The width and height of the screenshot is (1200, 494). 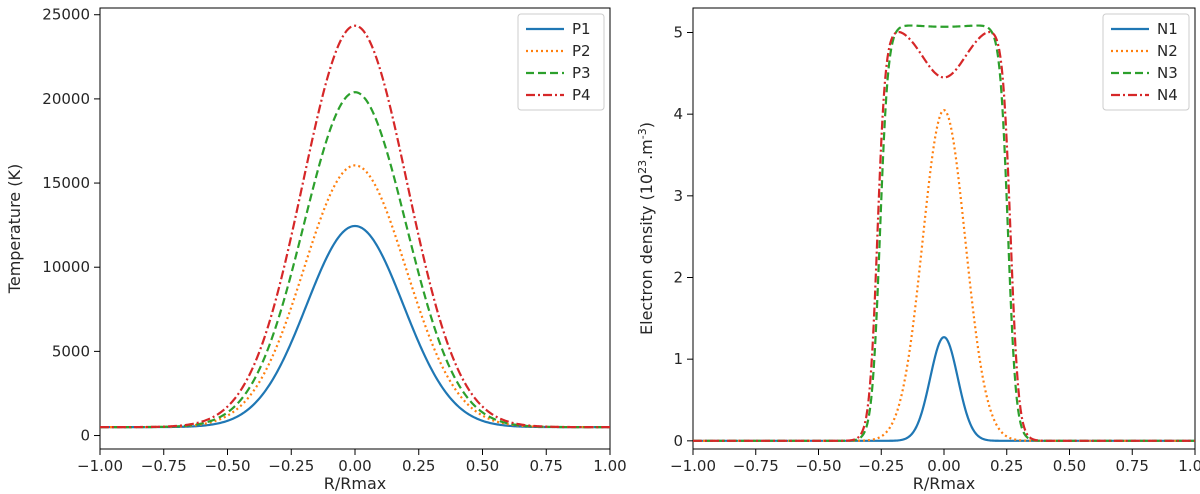 I want to click on legend: P1 P2 P3 P4, so click(x=561, y=62).